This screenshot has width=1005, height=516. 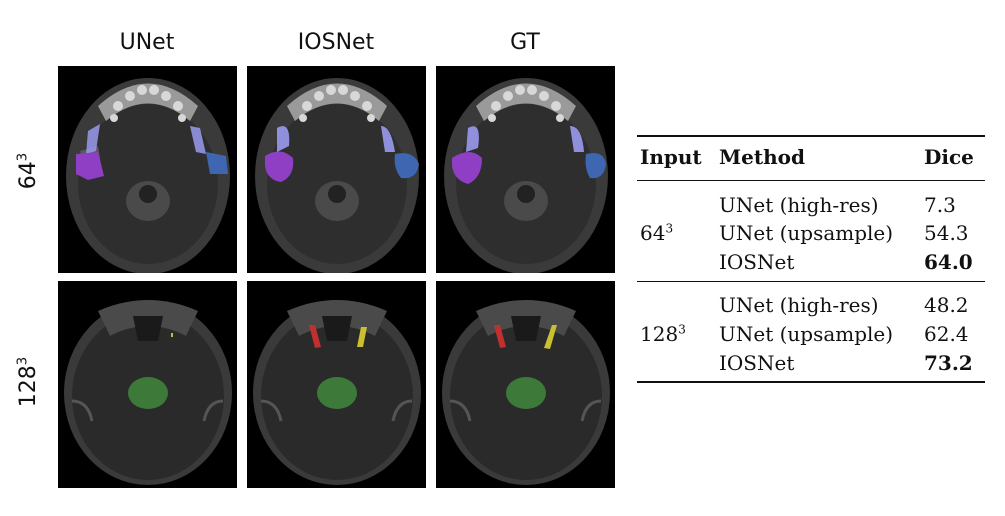 What do you see at coordinates (940, 205) in the screenshot?
I see `table-row-dice: 7.3` at bounding box center [940, 205].